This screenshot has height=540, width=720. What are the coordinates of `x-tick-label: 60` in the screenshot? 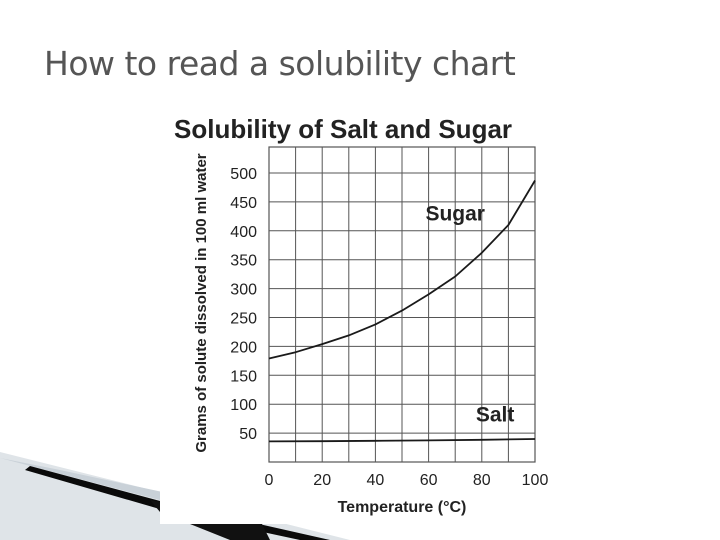 It's located at (429, 480).